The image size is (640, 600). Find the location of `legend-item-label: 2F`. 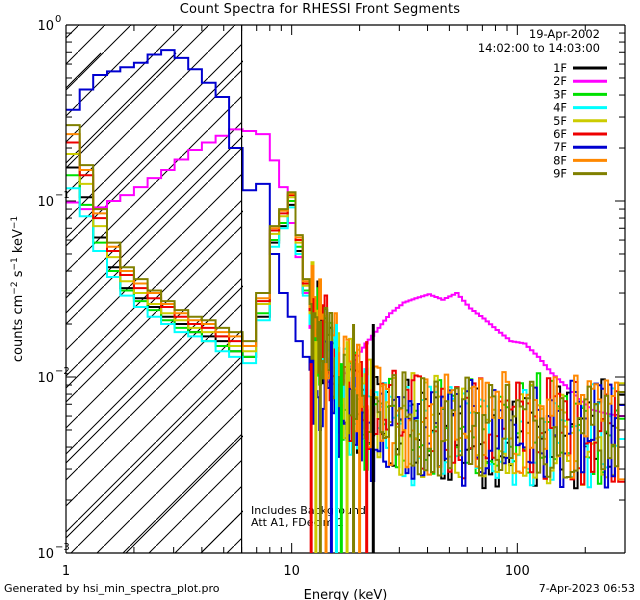

legend-item-label: 2F is located at coordinates (560, 81).